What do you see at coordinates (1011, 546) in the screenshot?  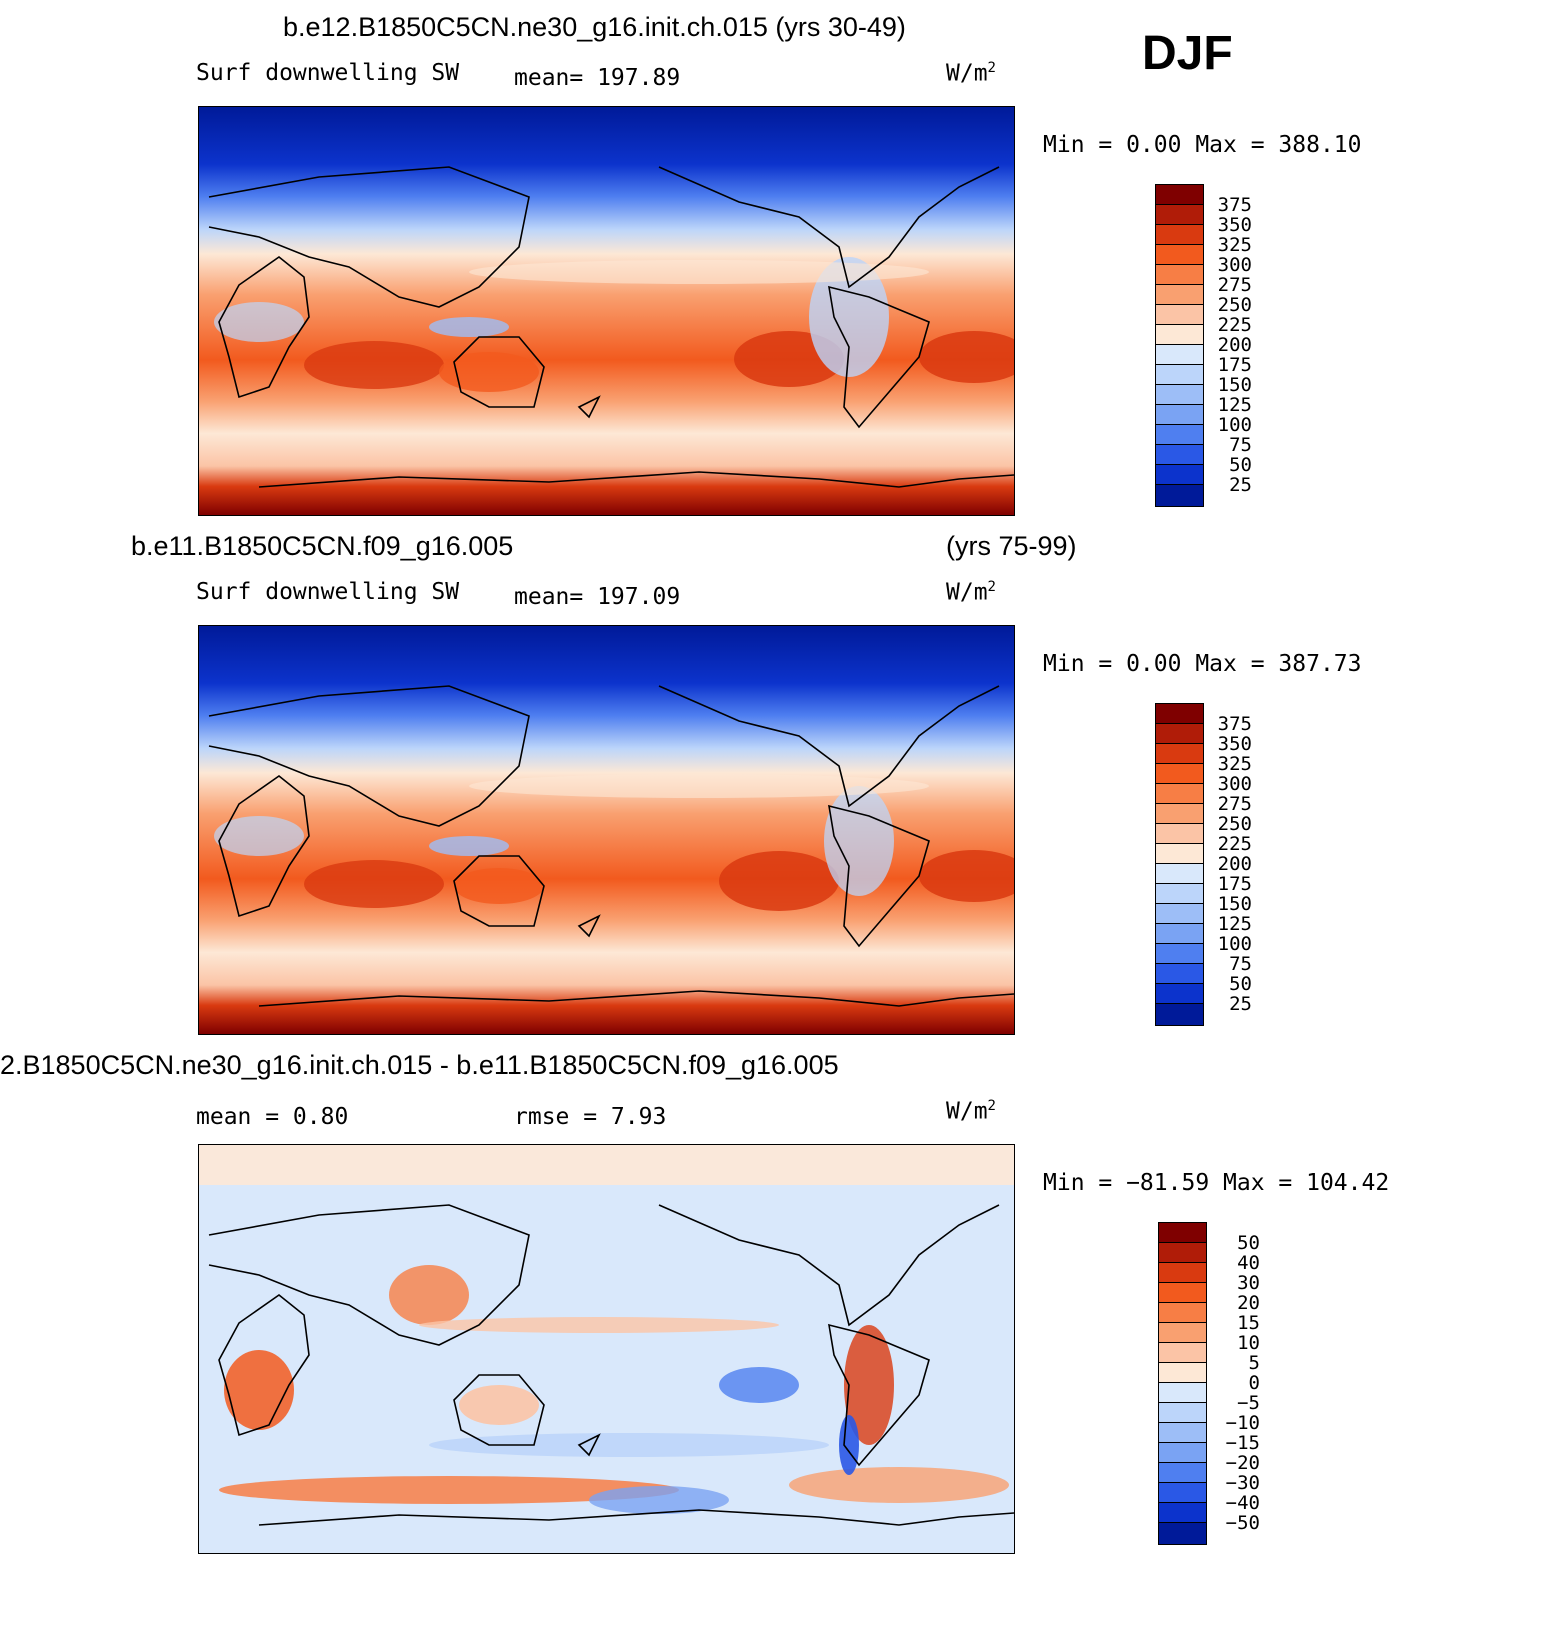 I see `panel2-title-years: (yrs 75-99)` at bounding box center [1011, 546].